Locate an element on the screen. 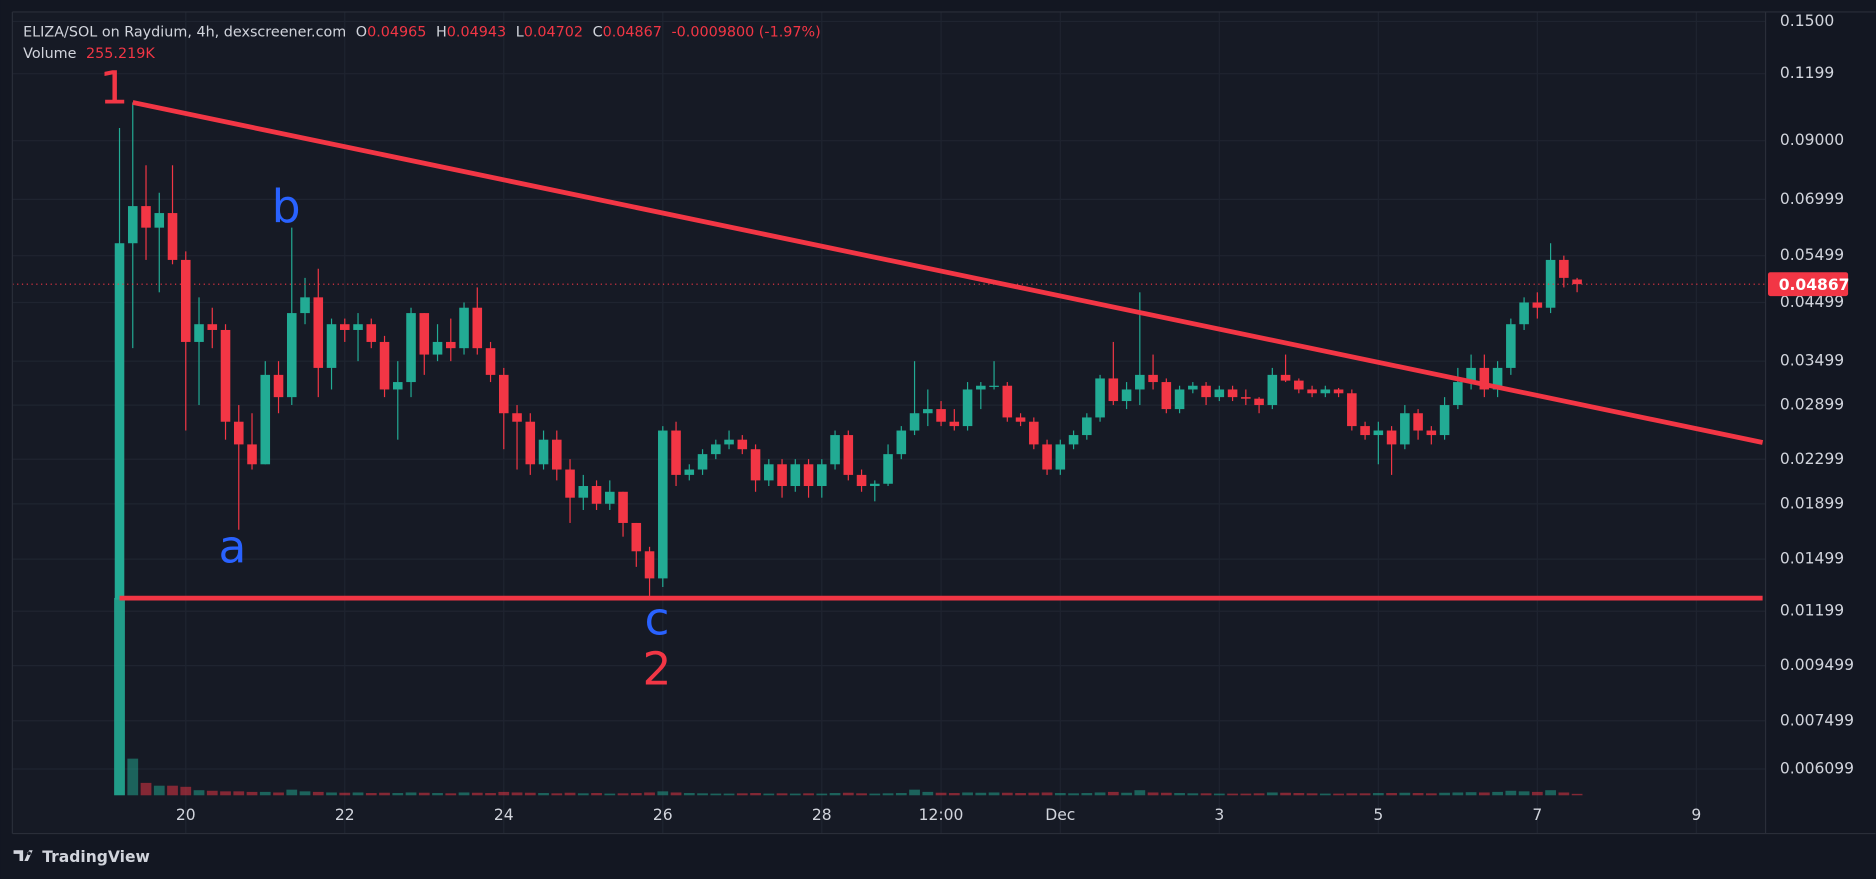 Image resolution: width=1876 pixels, height=879 pixels. brand-logo: TradingView is located at coordinates (81, 857).